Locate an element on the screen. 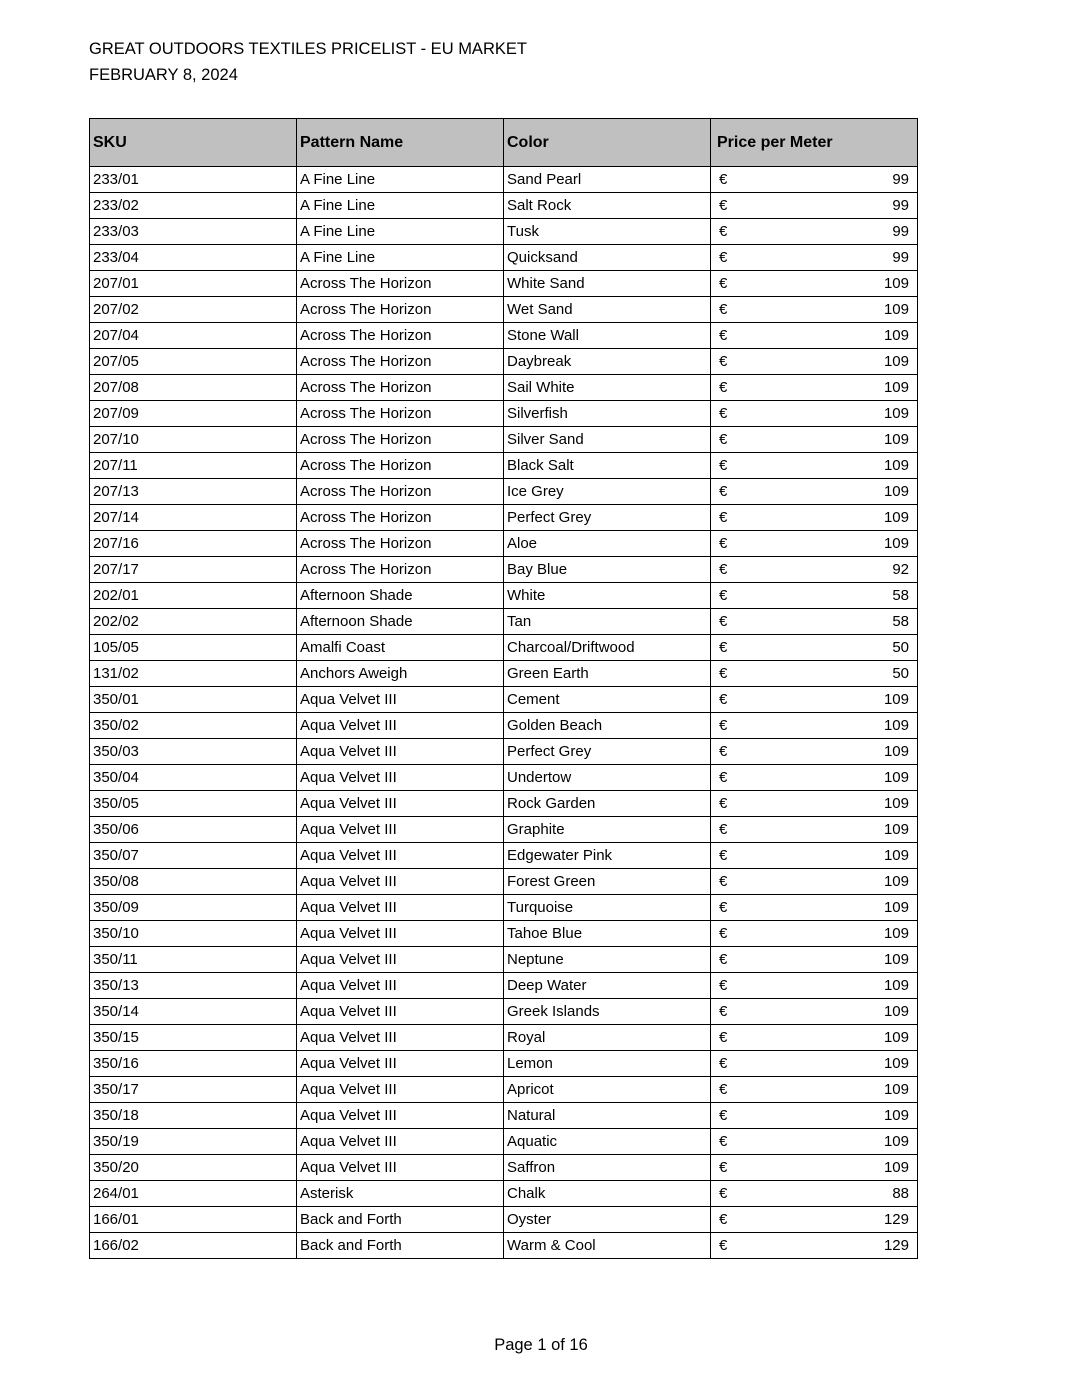 The width and height of the screenshot is (1082, 1400). color-cell: Black Salt is located at coordinates (607, 465).